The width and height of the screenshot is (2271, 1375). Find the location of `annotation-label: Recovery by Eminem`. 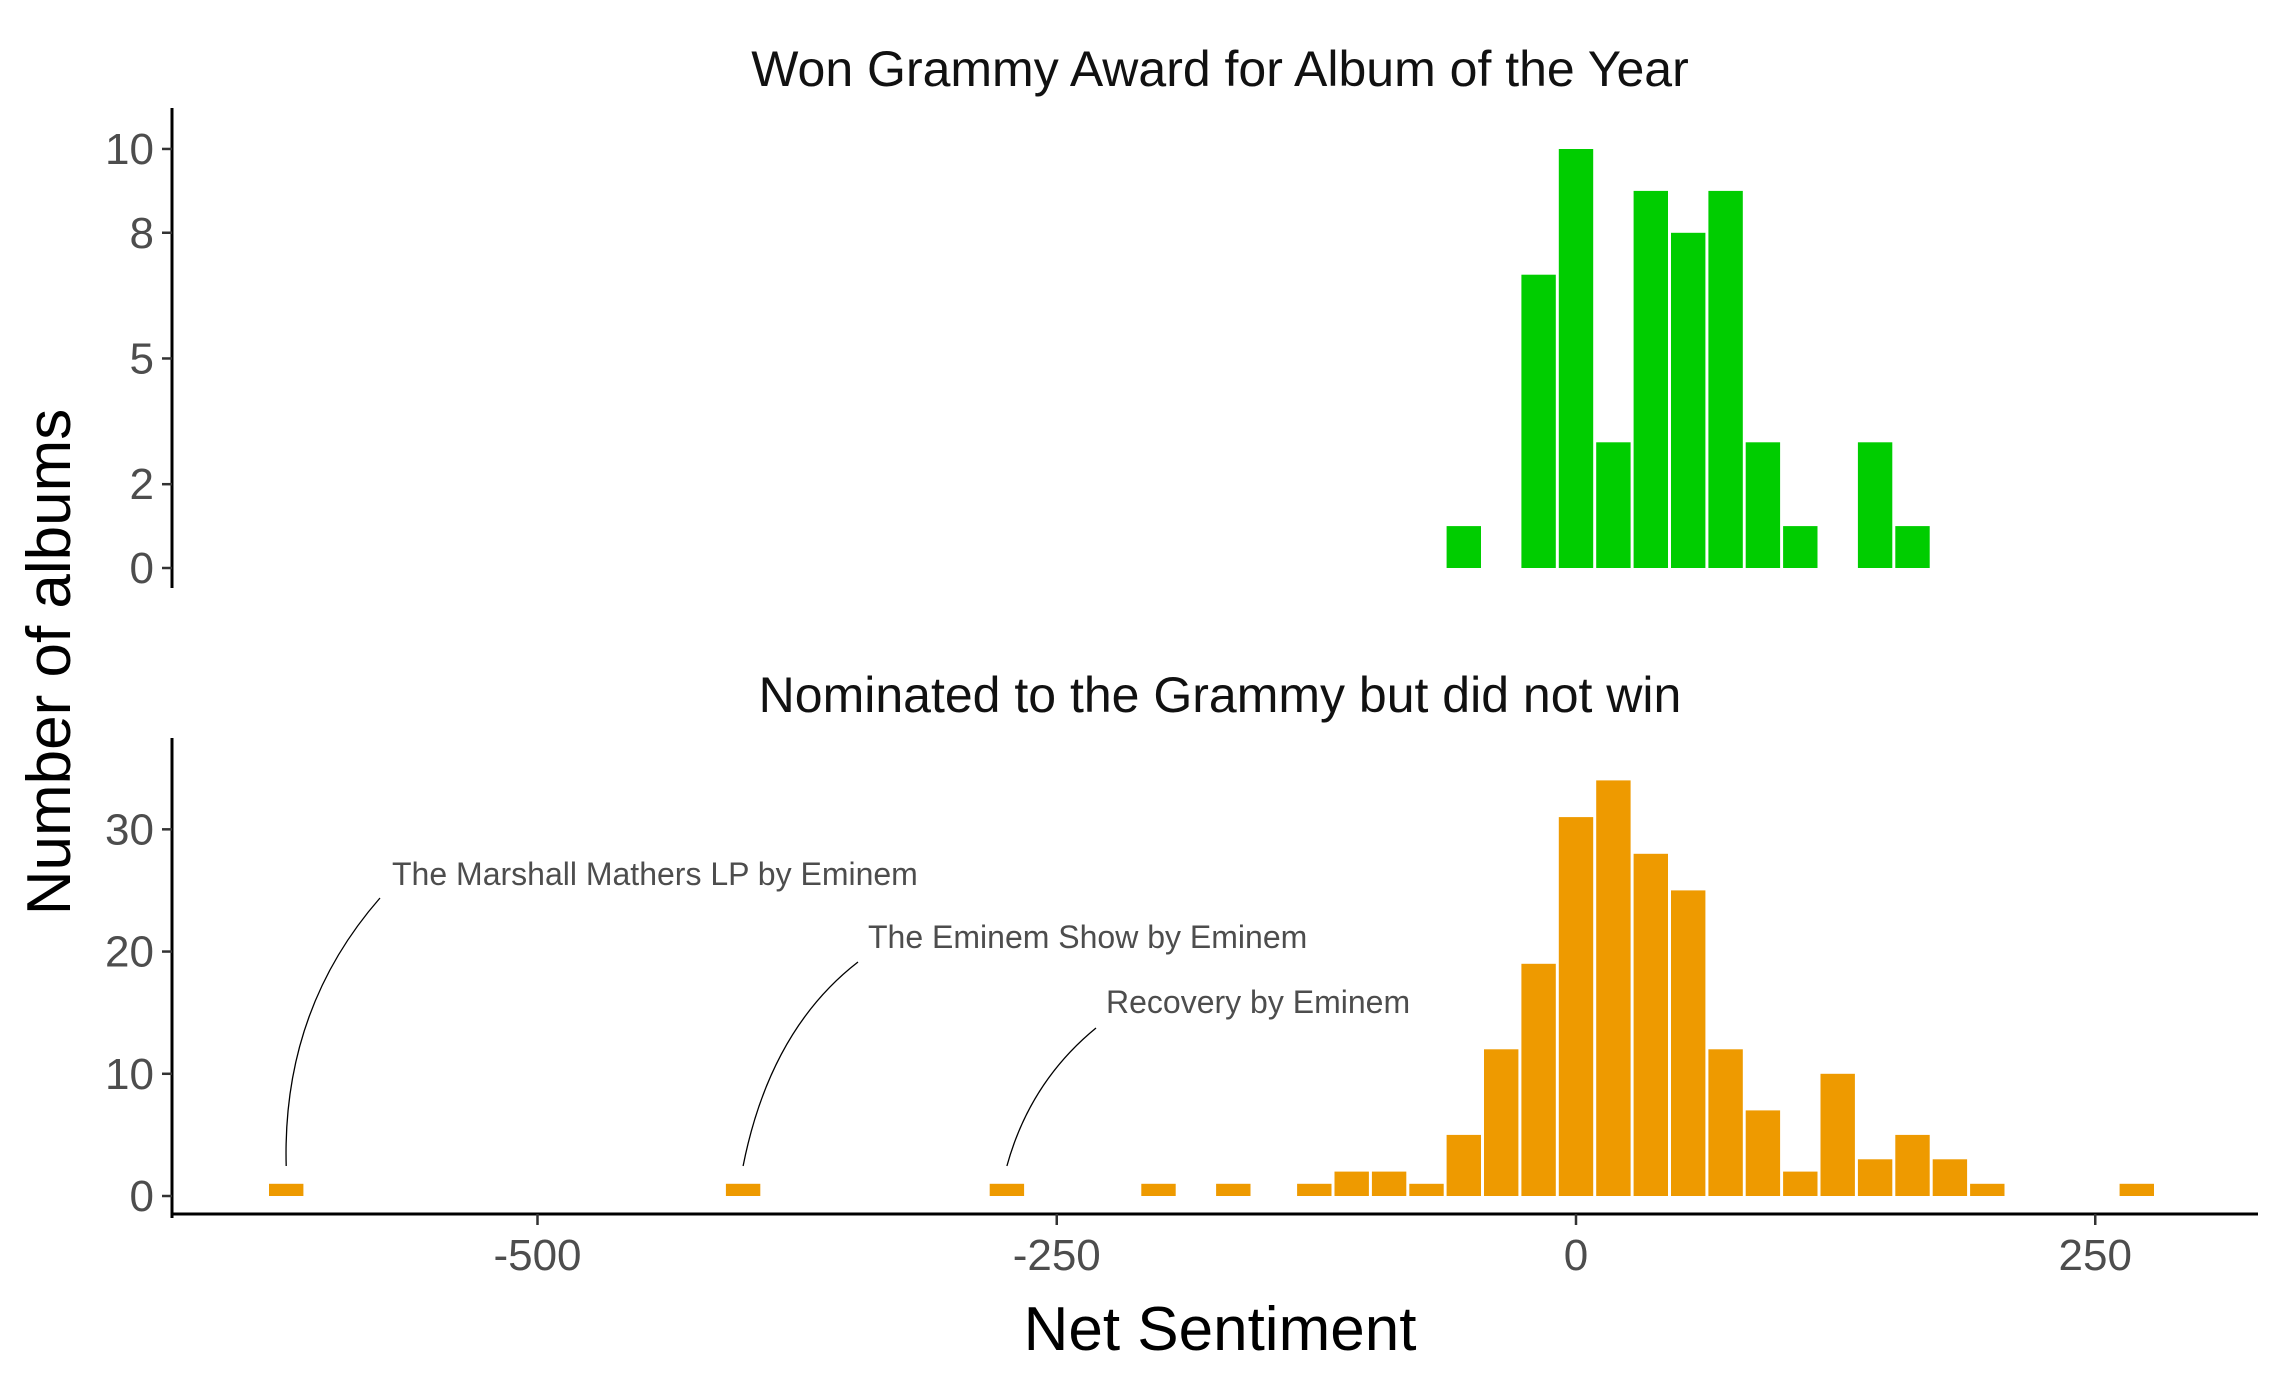

annotation-label: Recovery by Eminem is located at coordinates (1258, 1002).